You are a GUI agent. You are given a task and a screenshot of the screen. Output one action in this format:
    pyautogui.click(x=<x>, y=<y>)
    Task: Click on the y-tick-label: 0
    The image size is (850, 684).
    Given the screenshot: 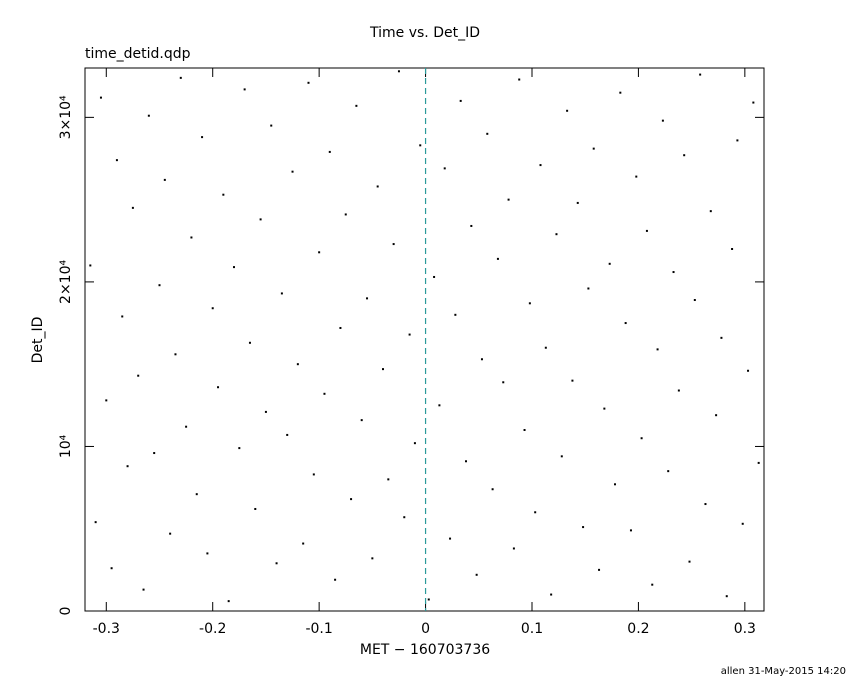 What is the action you would take?
    pyautogui.click(x=66, y=611)
    